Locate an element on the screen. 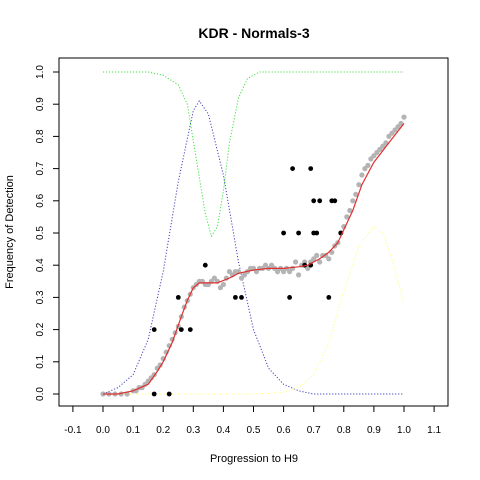 This screenshot has width=480, height=480. x-tick-label: 0.9 is located at coordinates (374, 430).